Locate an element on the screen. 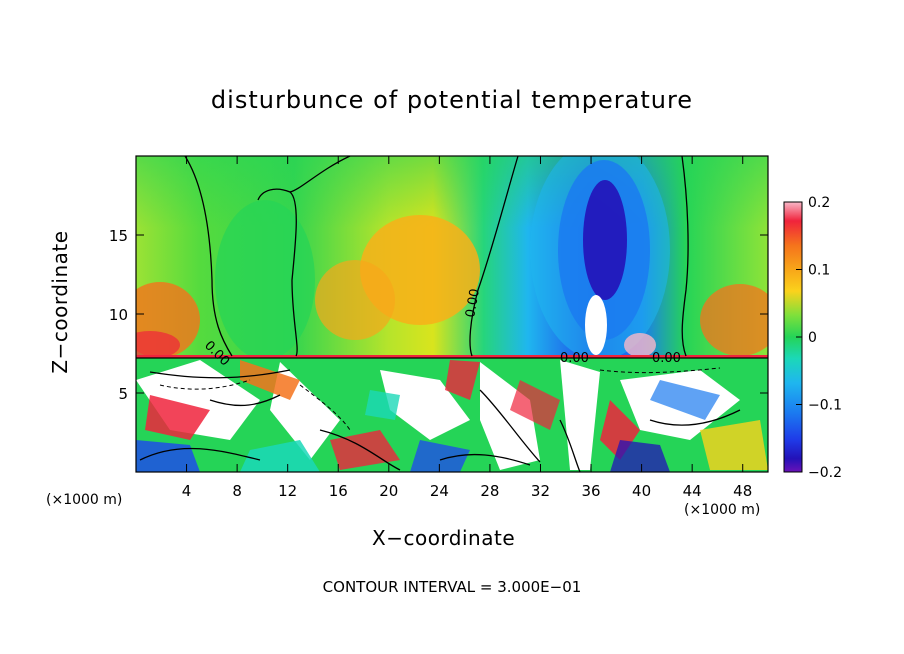  y-axis-label: Z−coordinate is located at coordinates (60, 302).